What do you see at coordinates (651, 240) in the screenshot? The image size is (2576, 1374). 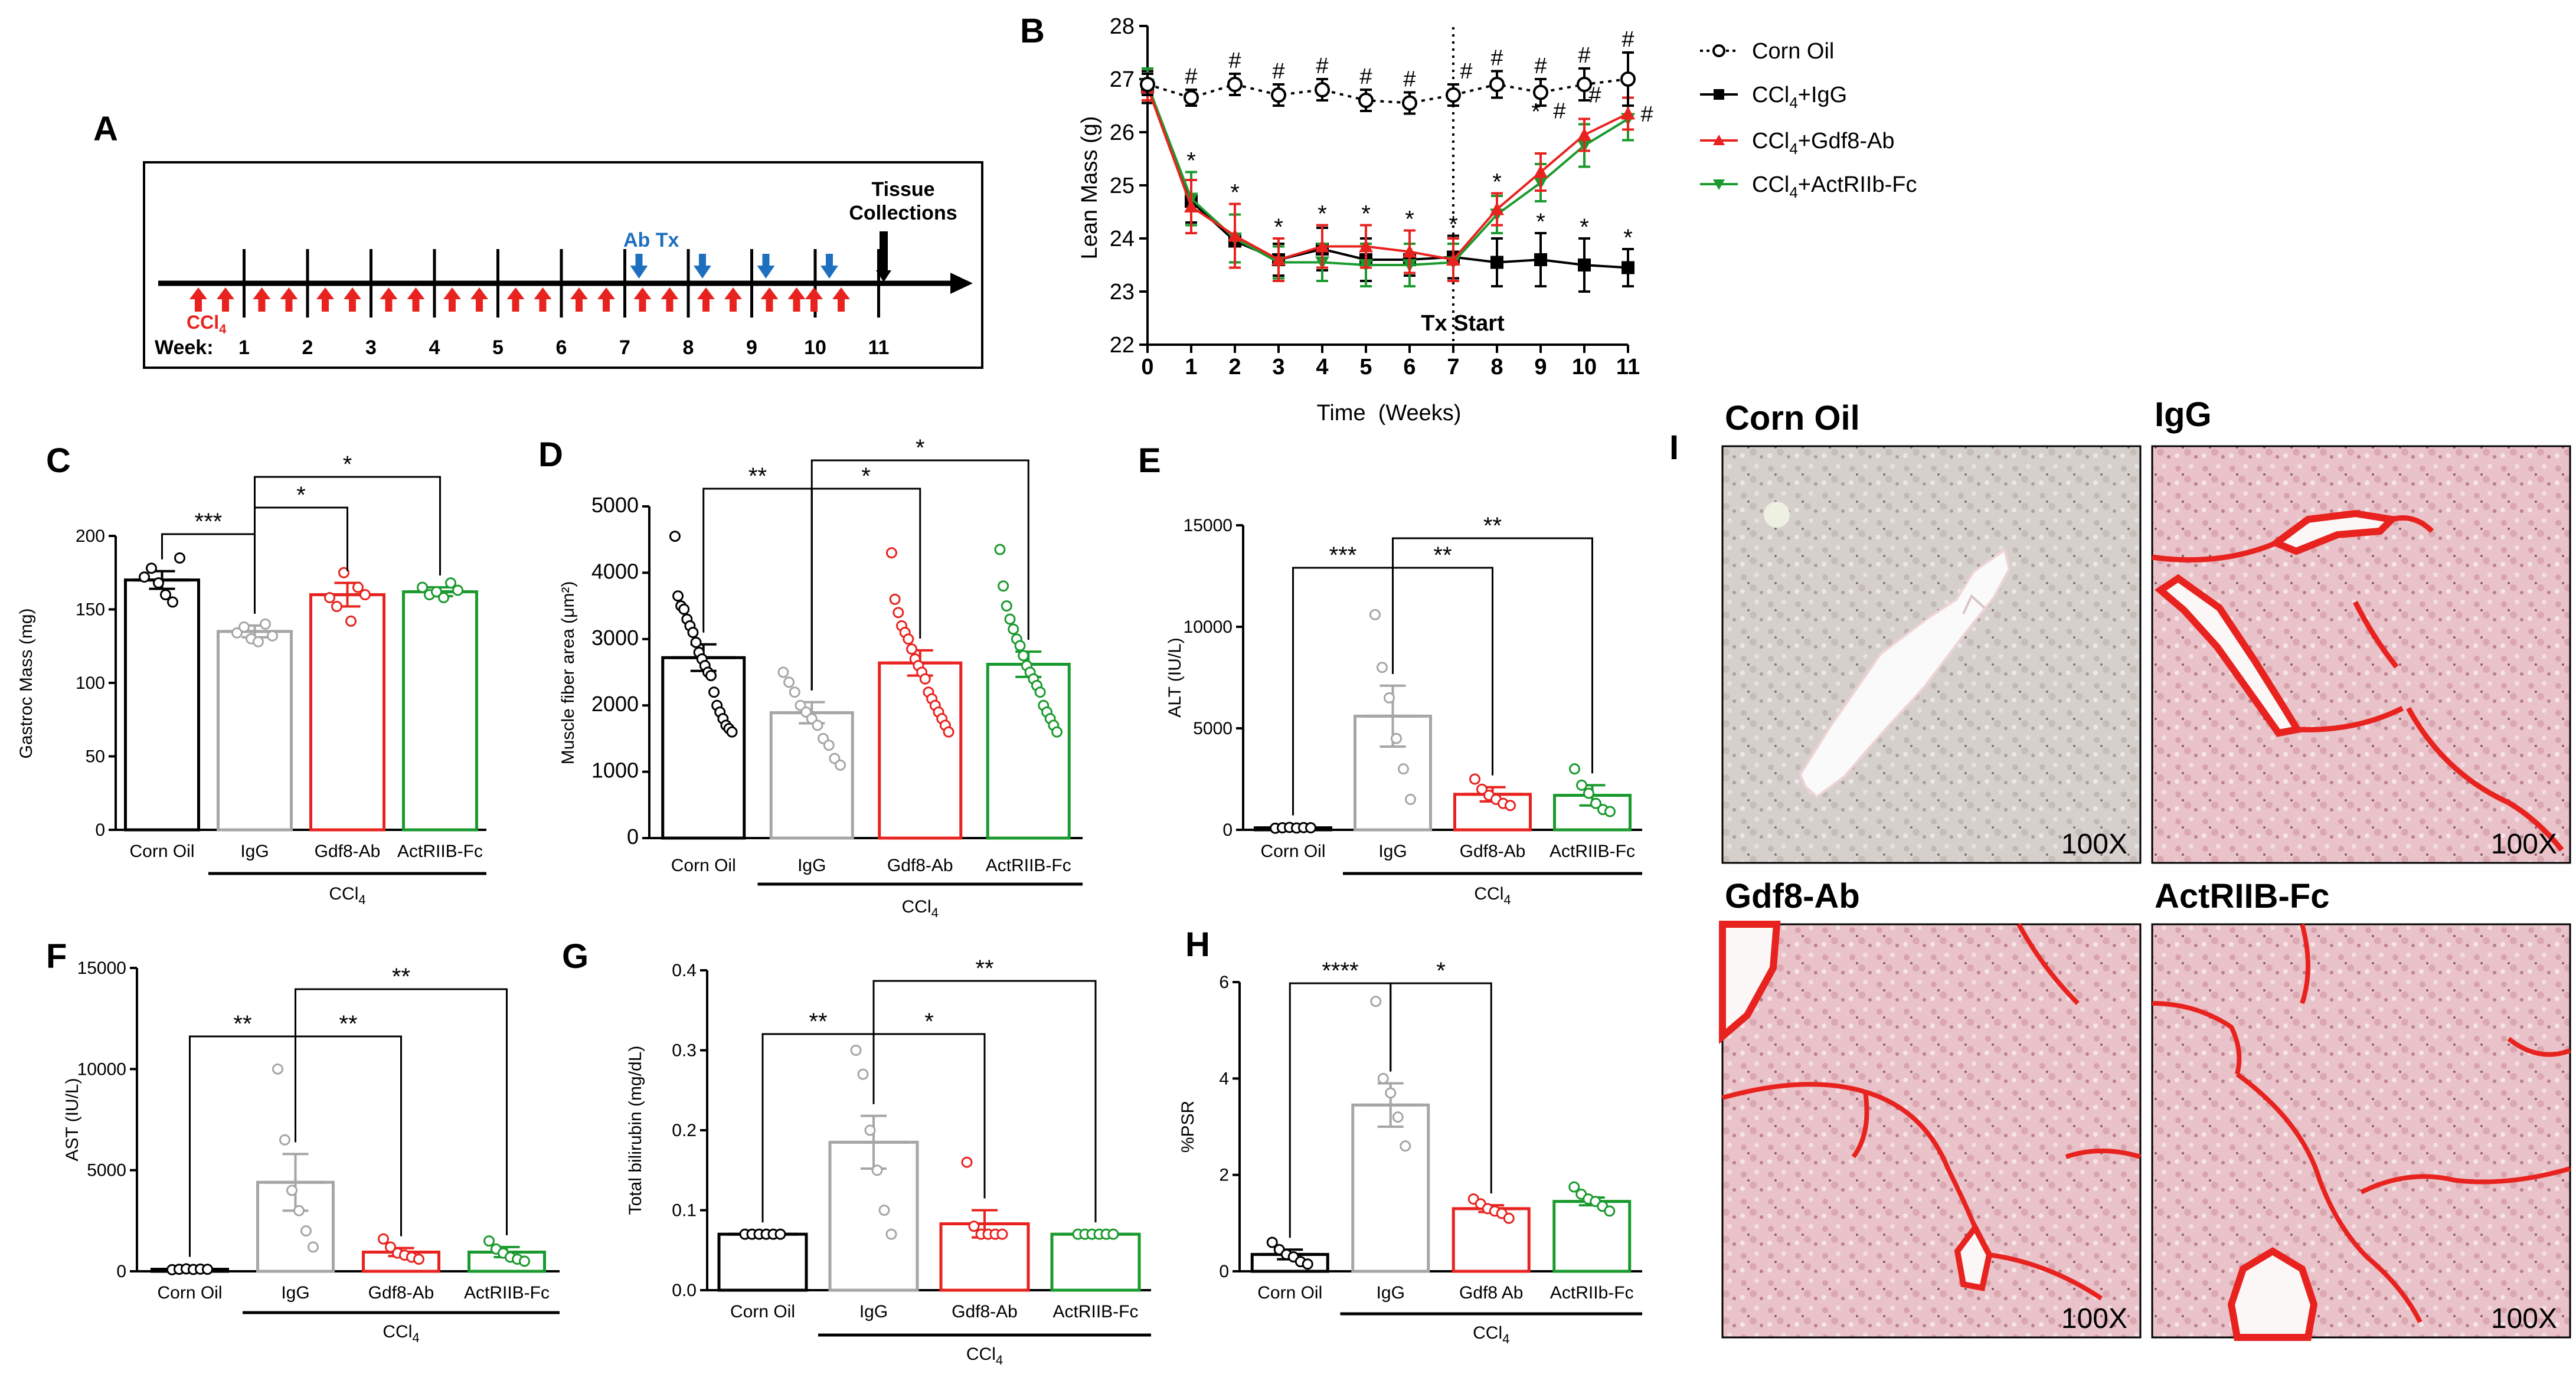 I see `timeline-ab-tx-label: Ab Tx` at bounding box center [651, 240].